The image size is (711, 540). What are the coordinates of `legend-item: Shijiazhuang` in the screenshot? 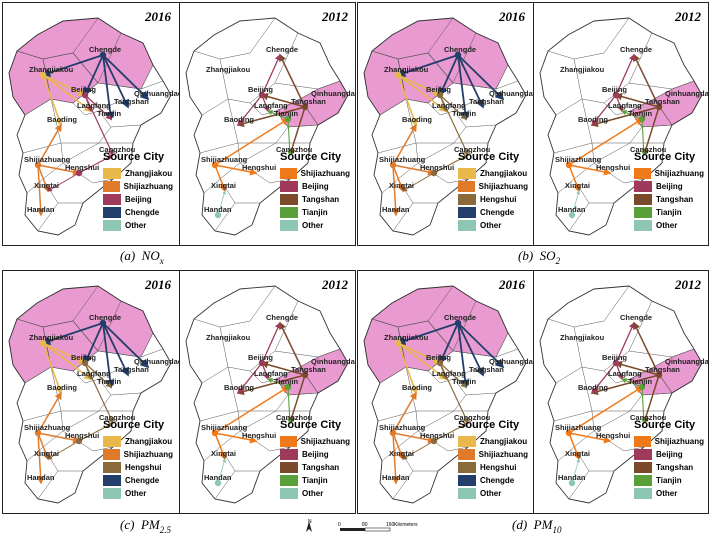 It's located at (493, 454).